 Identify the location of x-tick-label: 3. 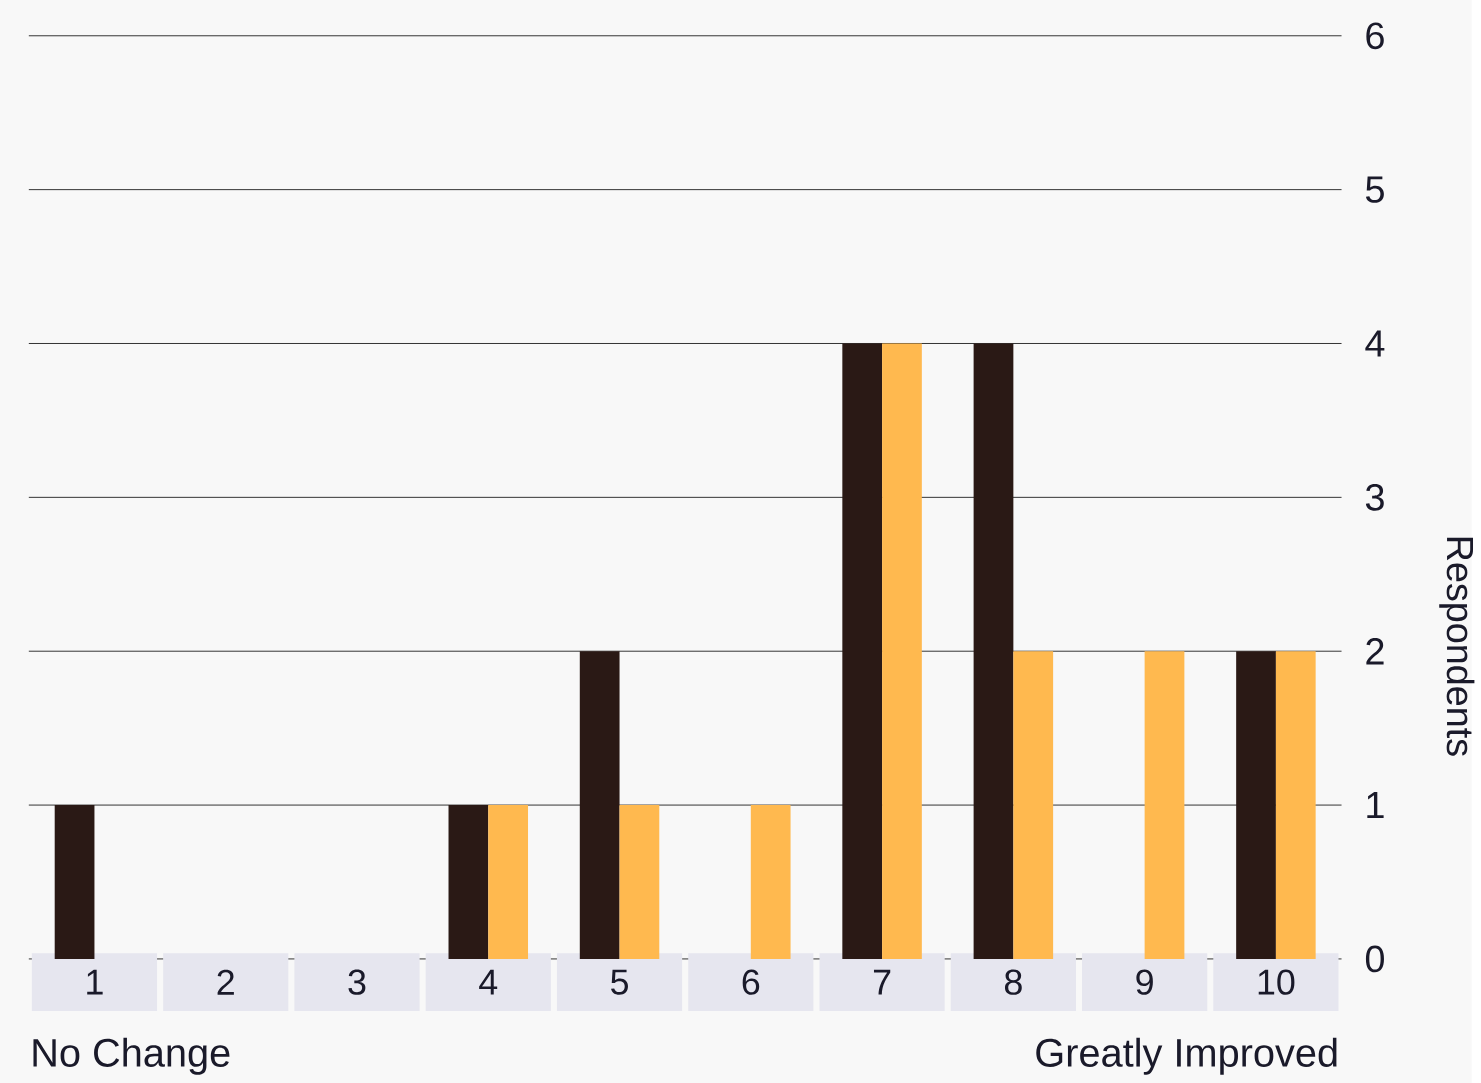
(357, 982).